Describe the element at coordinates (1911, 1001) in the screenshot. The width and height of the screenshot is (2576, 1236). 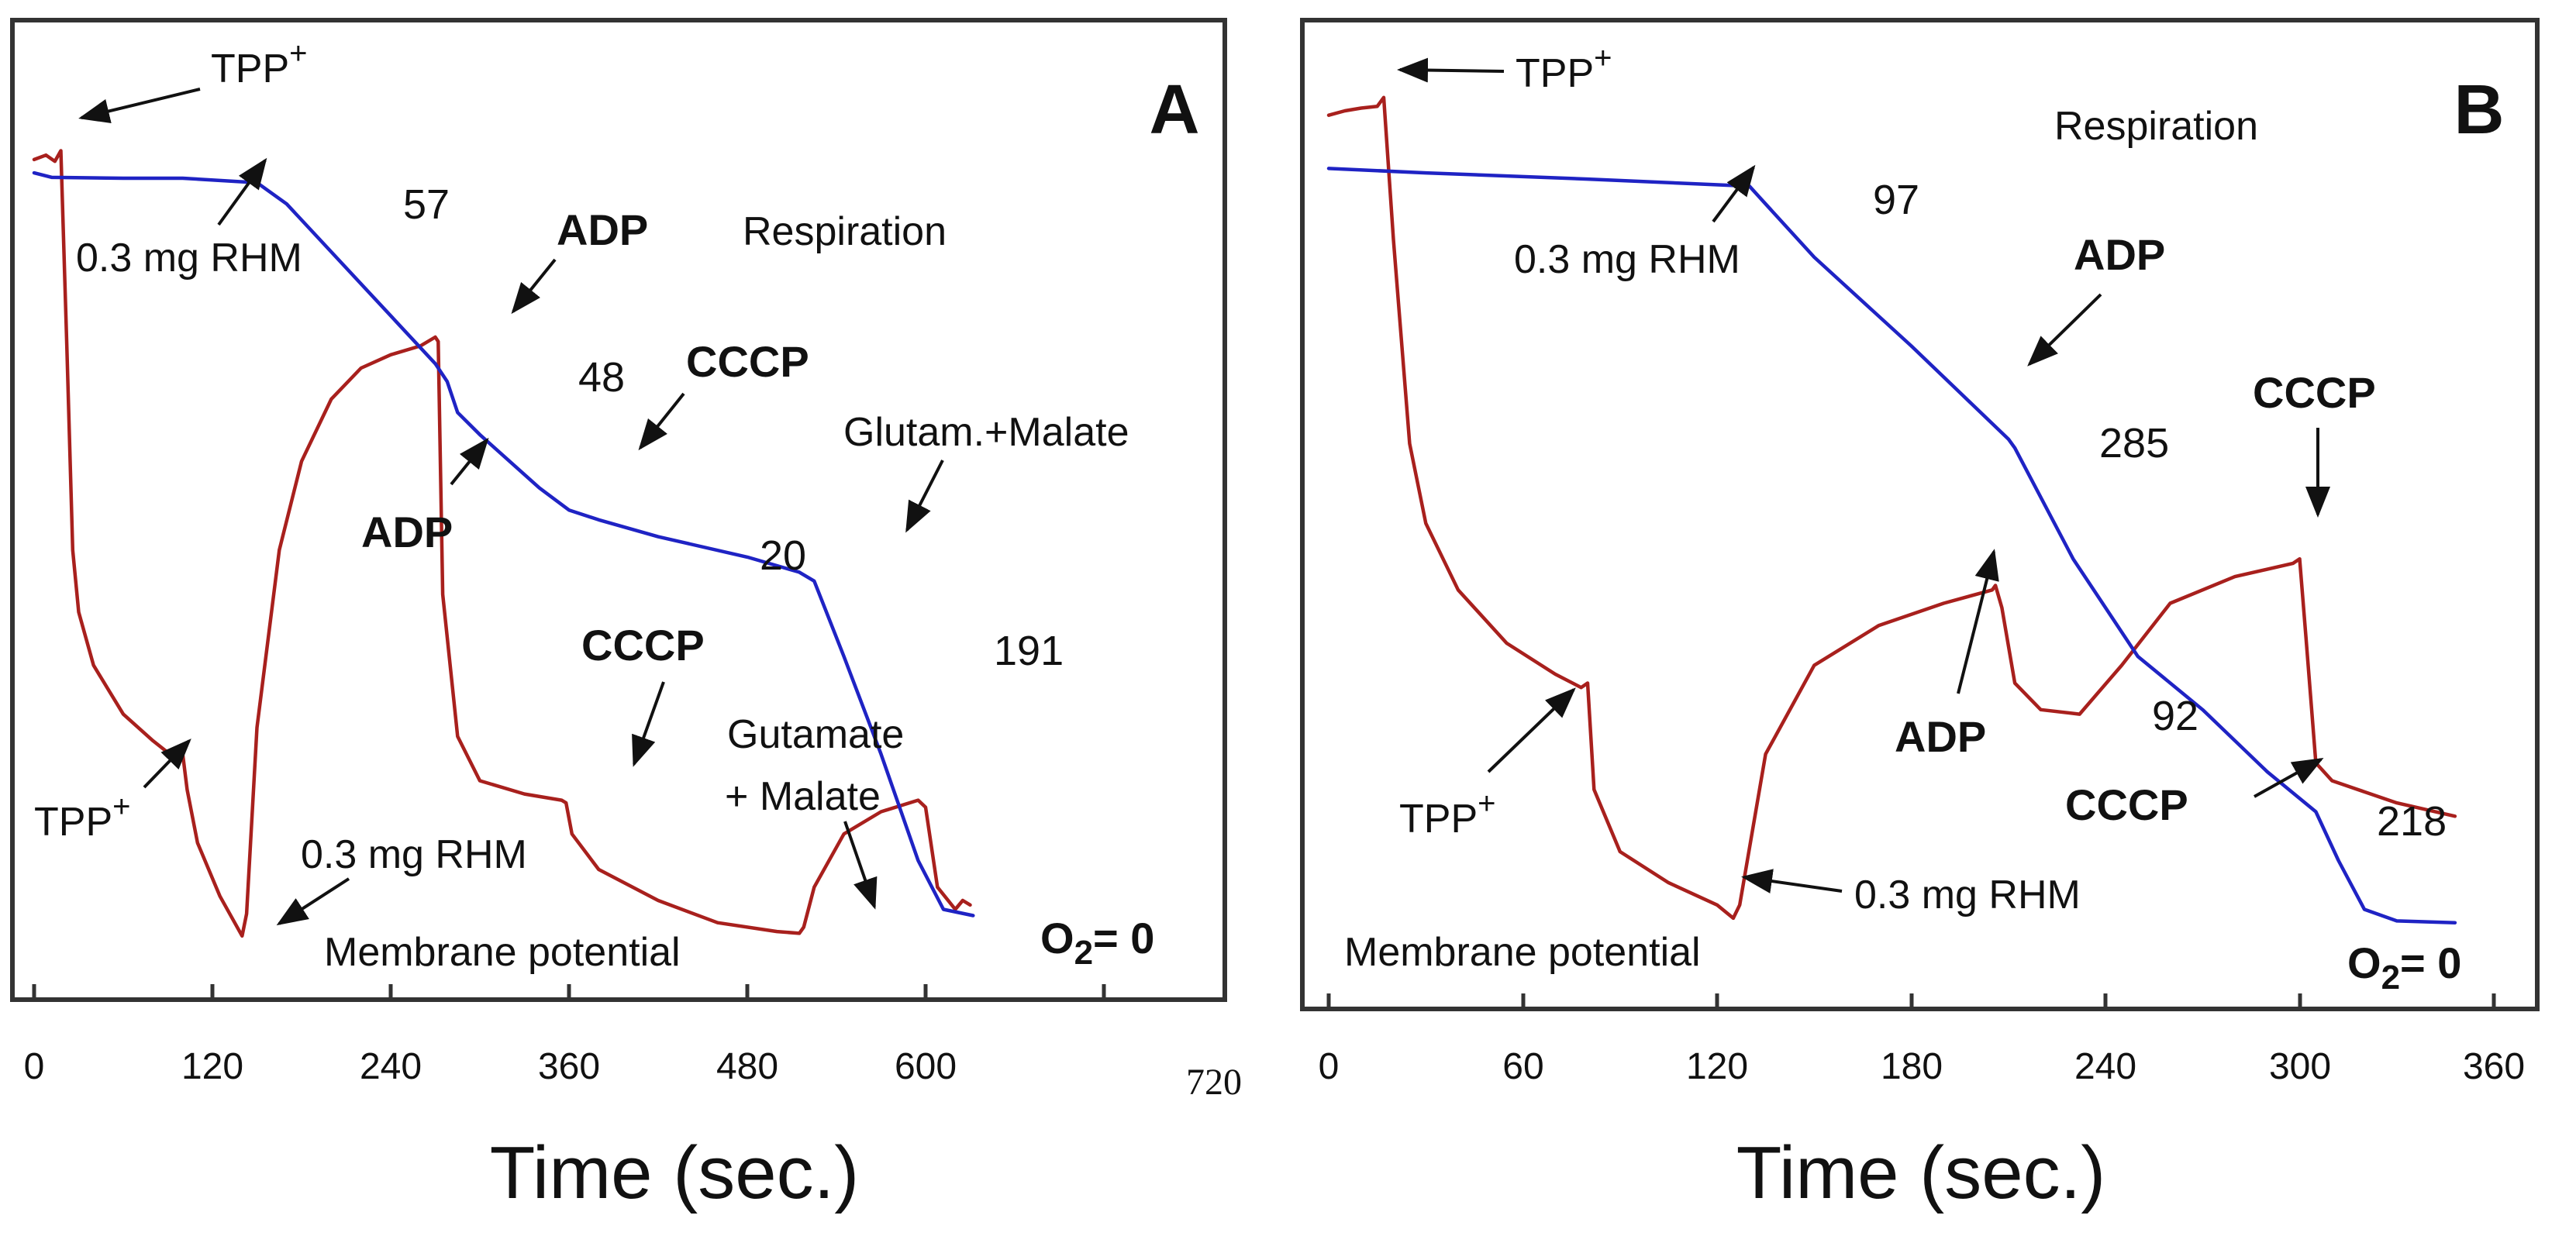
I see `panel-b-x-ticks` at that location.